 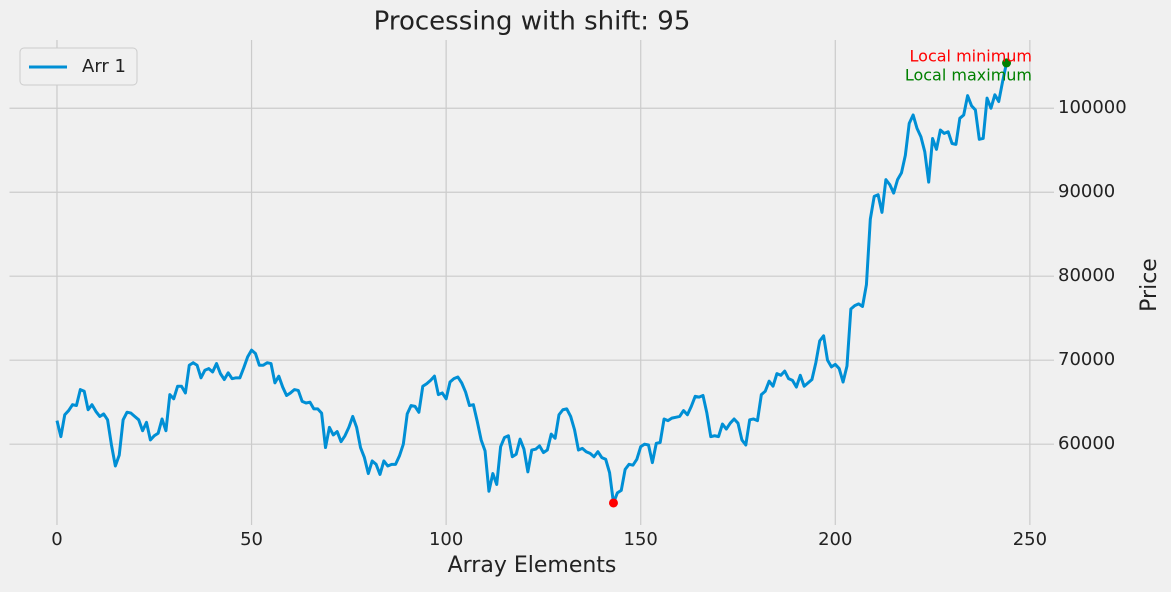 I want to click on x-tick-label: 100, so click(x=446, y=539).